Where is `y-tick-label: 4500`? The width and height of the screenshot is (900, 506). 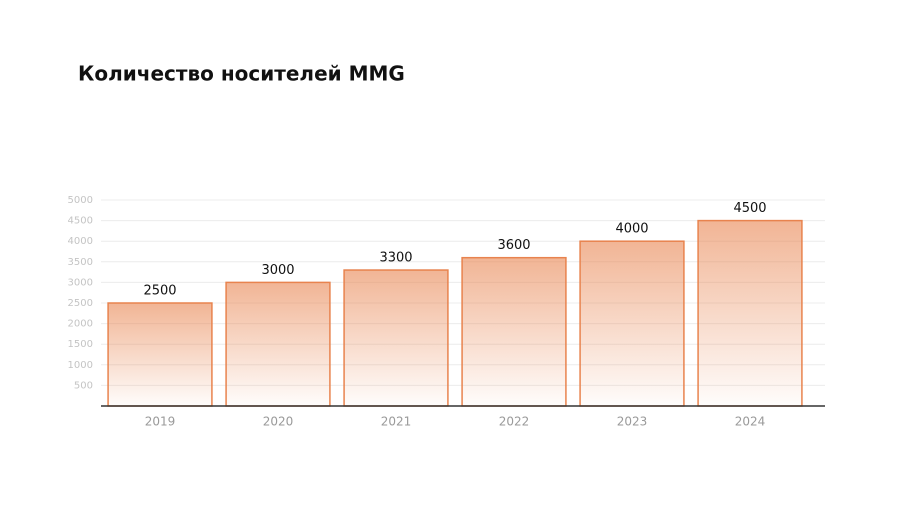 y-tick-label: 4500 is located at coordinates (80, 221).